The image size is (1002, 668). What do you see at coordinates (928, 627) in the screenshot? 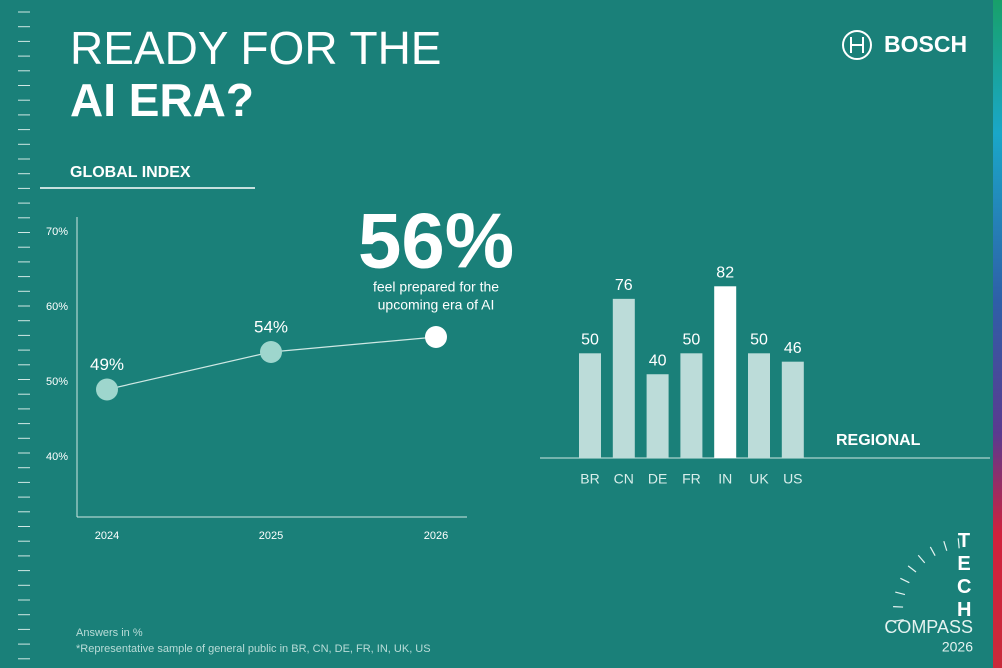
I see `logo-compass: COMPASS` at bounding box center [928, 627].